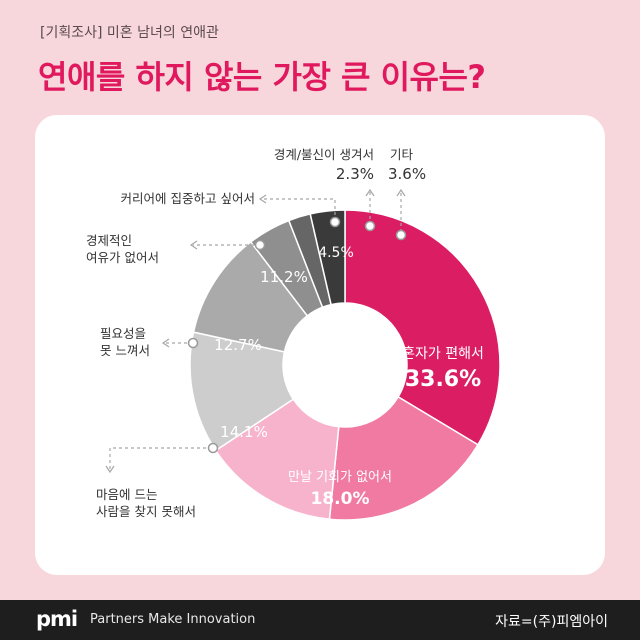 The height and width of the screenshot is (640, 640). Describe the element at coordinates (336, 253) in the screenshot. I see `slice-value-career: 4.5%` at that location.